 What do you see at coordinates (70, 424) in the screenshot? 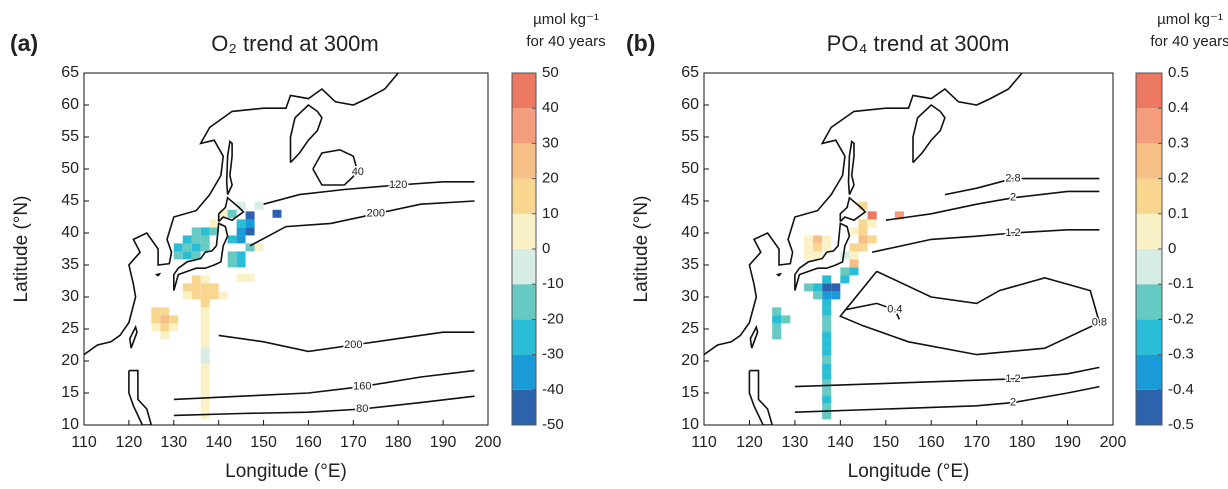
I see `y-tick-label: 10` at bounding box center [70, 424].